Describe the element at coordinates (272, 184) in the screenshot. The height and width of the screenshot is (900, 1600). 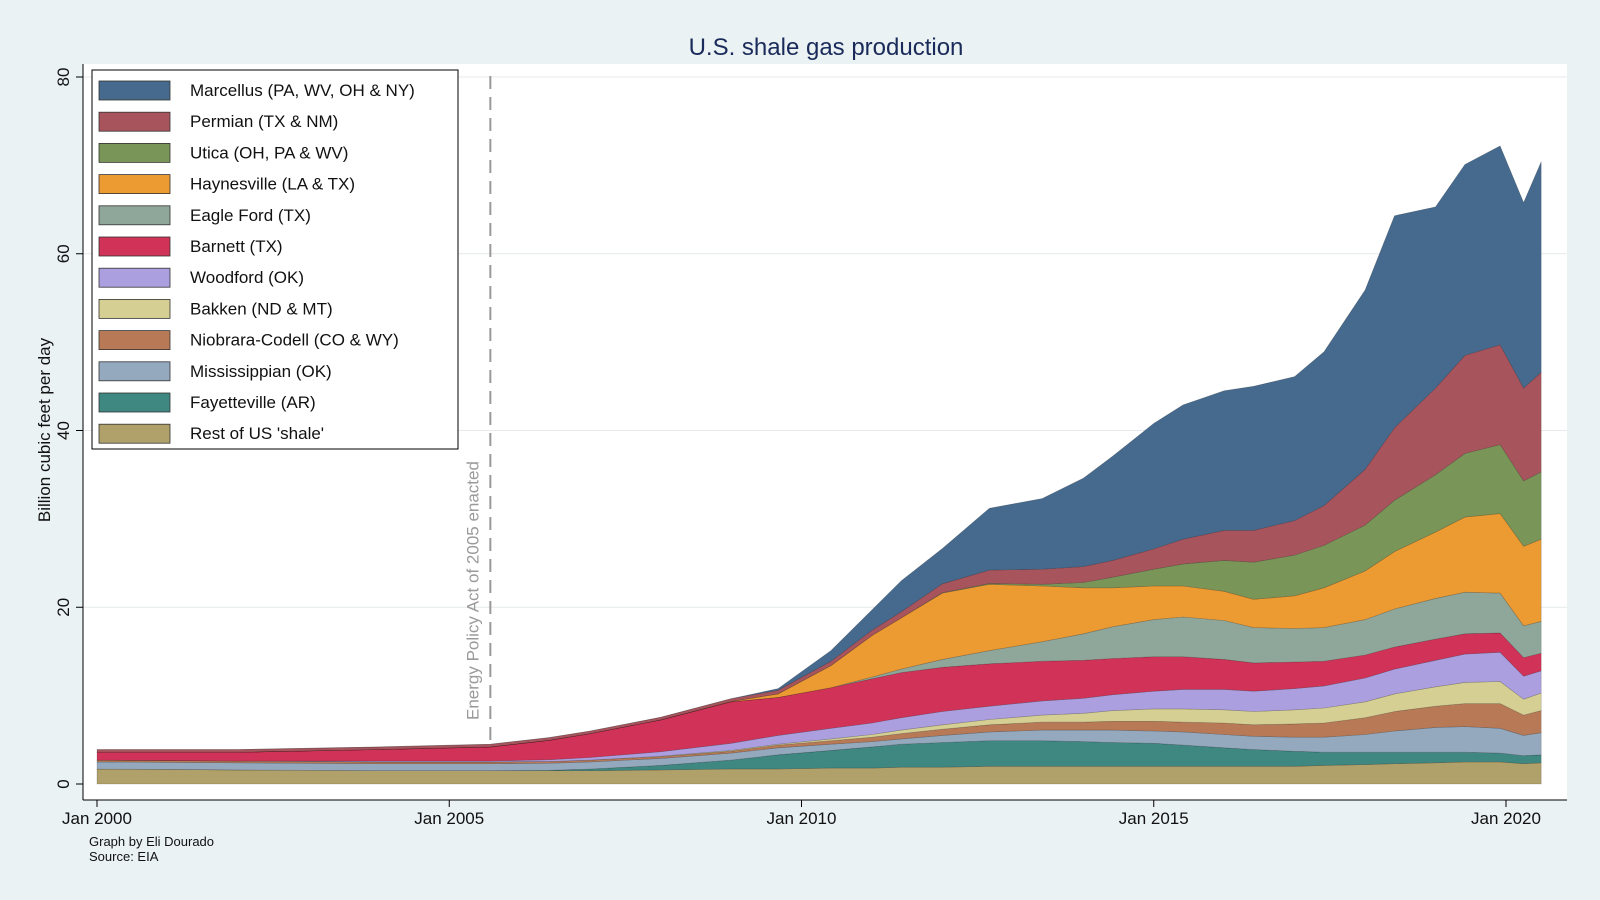
I see `legend-label-haynesville-la-tx: Haynesville (LA & TX)` at that location.